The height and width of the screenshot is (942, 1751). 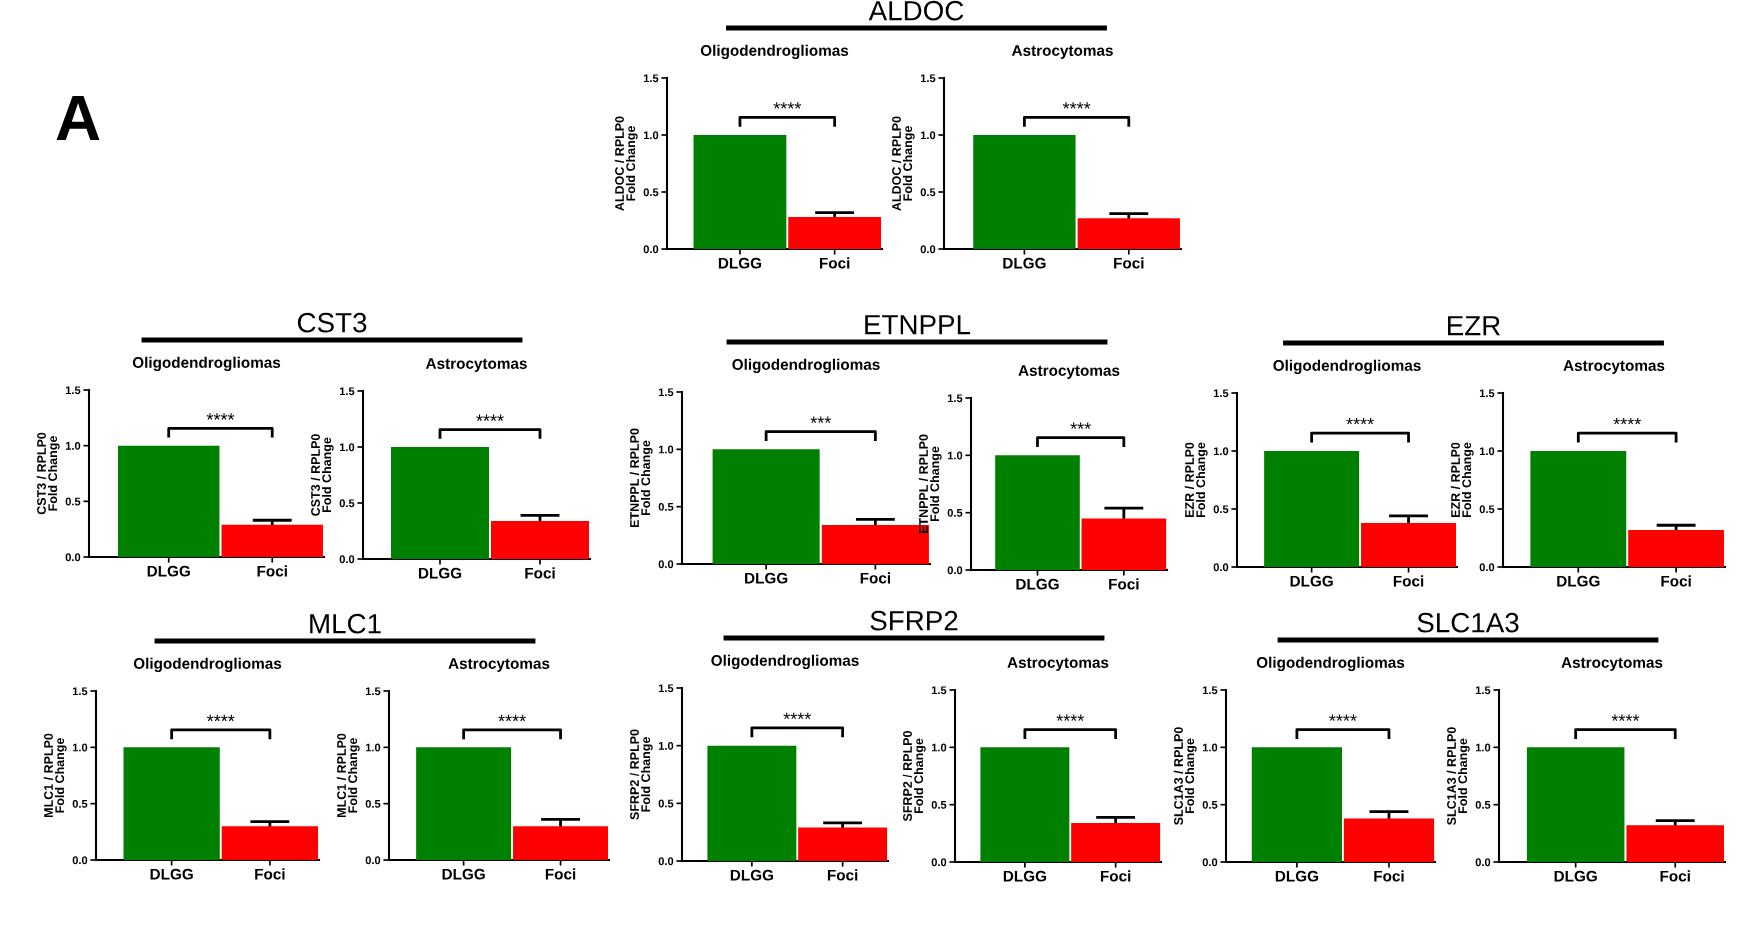 I want to click on chart-subtitle: ALDOC, so click(x=916, y=10).